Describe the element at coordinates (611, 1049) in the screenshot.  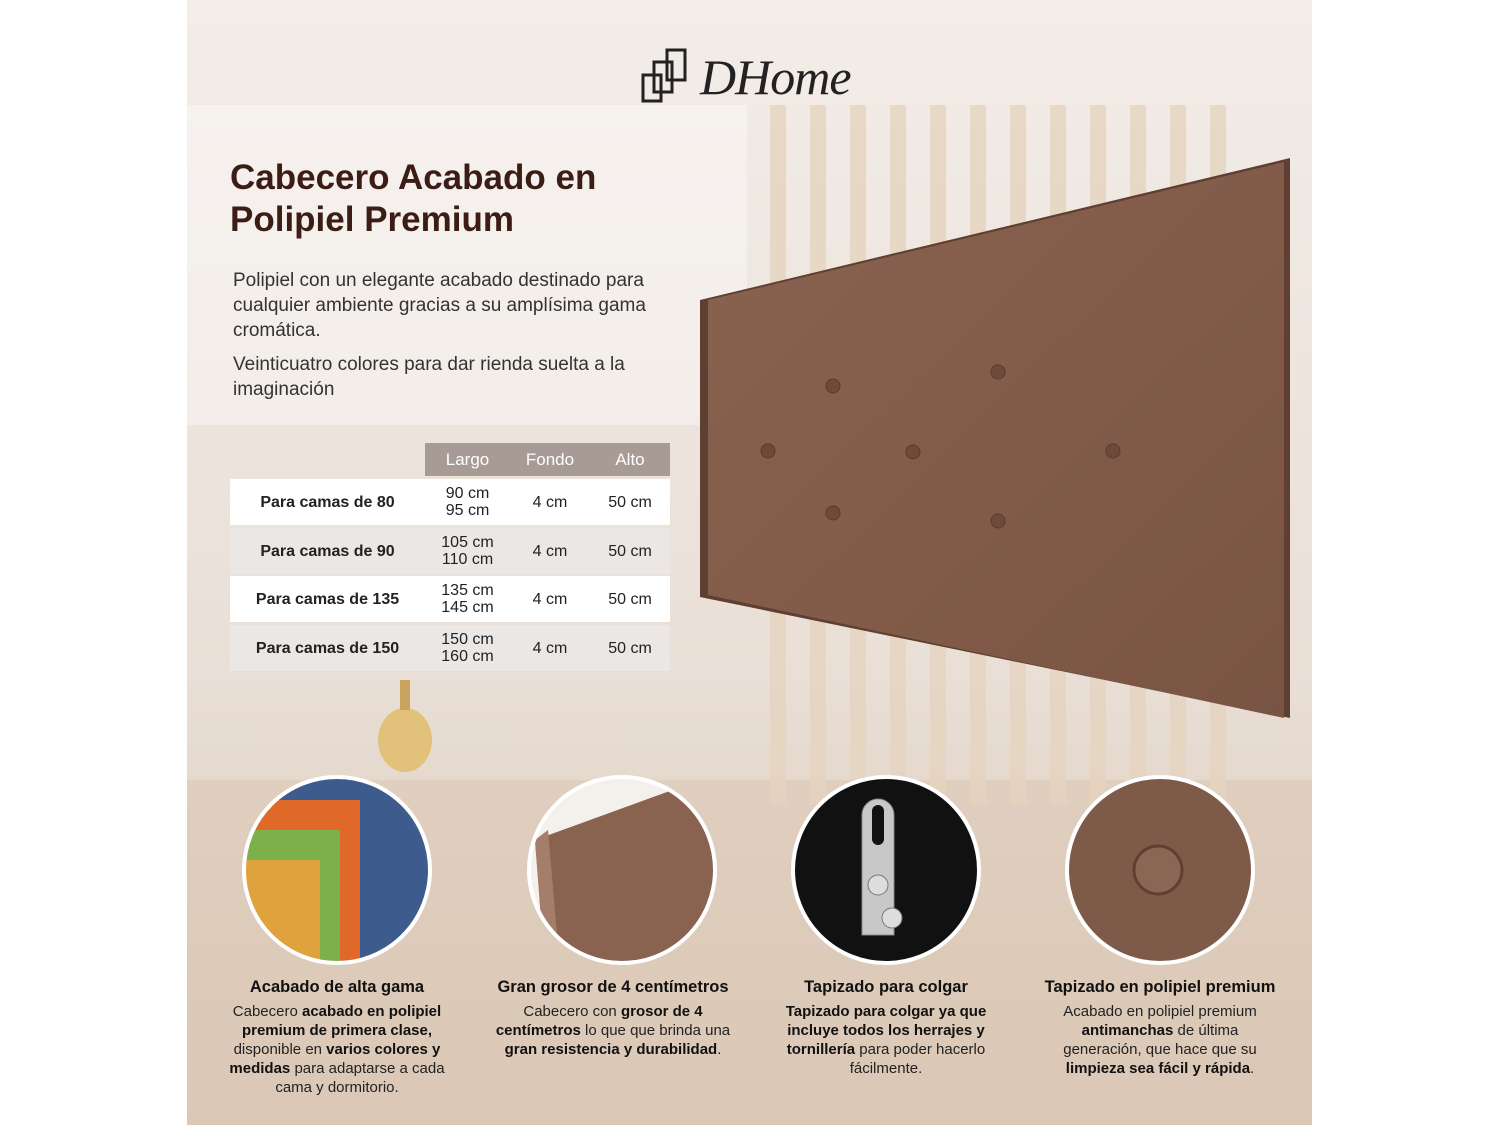
I see `description-segment: gran resistencia y durabilidad` at that location.